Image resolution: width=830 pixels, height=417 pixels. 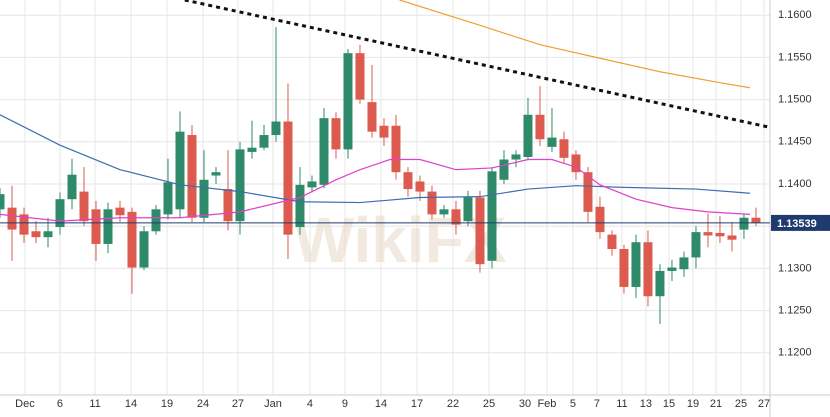 I want to click on x-tick-label: 30, so click(x=525, y=404).